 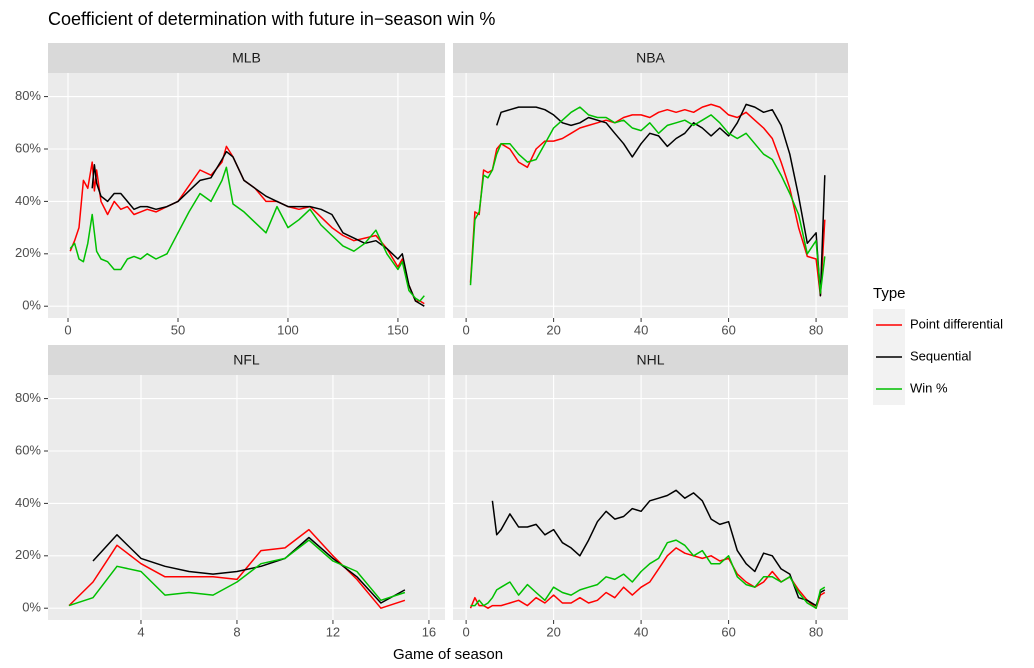 I want to click on strip-label: NHL, so click(x=650, y=360).